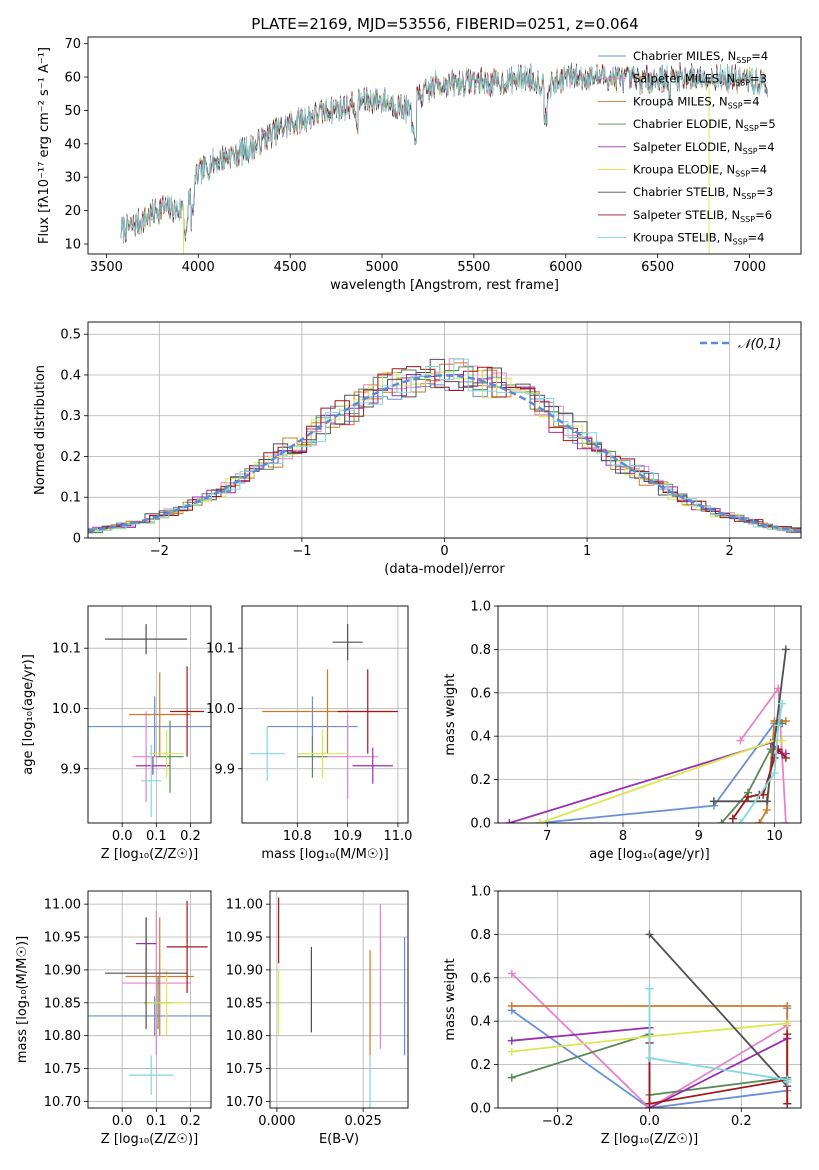 Image resolution: width=819 pixels, height=1170 pixels. Describe the element at coordinates (156, 1121) in the screenshot. I see `x-tick-label: 0.1` at that location.